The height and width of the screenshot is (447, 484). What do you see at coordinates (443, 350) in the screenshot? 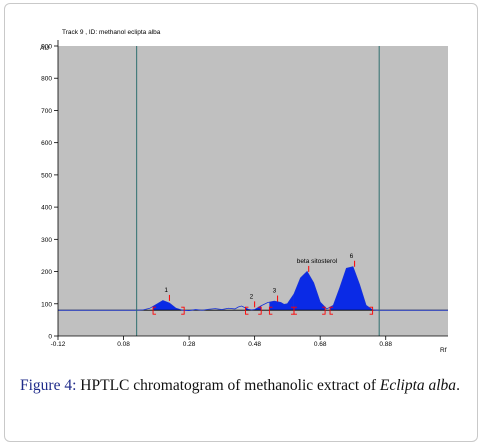
I see `x-axis-label: Rf` at bounding box center [443, 350].